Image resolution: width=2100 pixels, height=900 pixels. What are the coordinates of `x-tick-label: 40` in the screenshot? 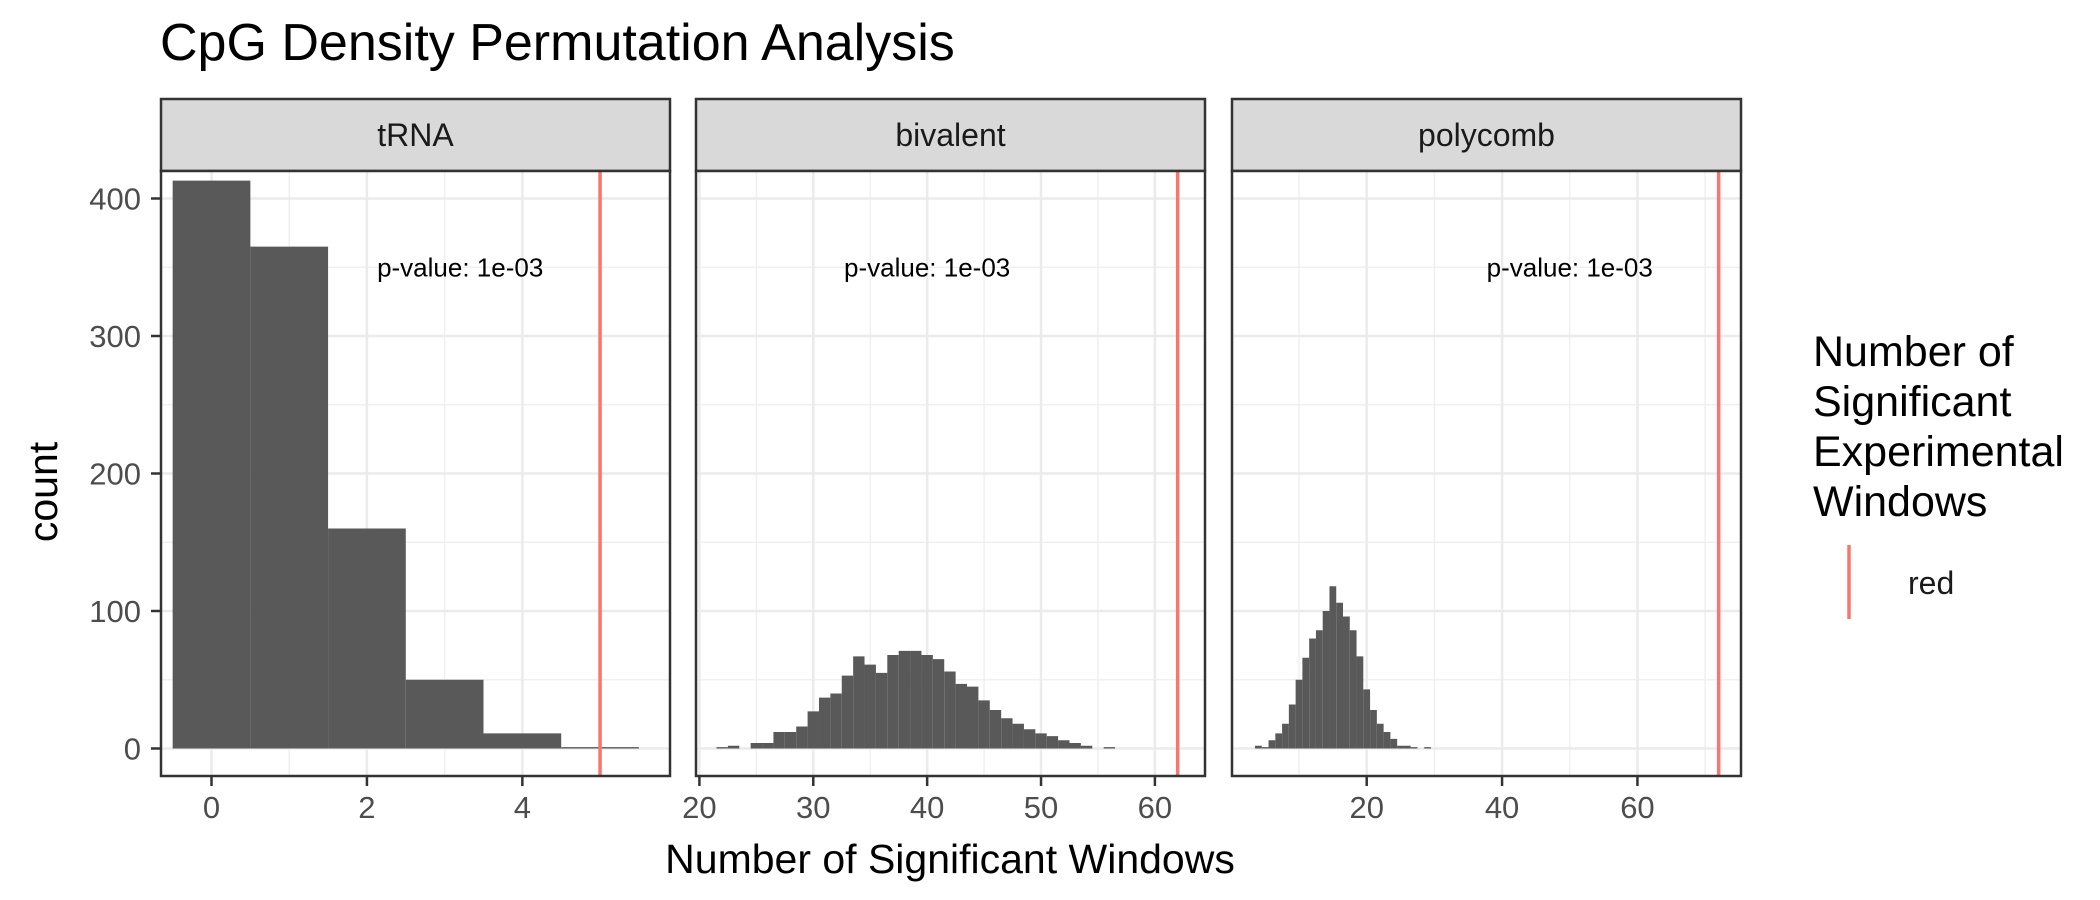 It's located at (1502, 807).